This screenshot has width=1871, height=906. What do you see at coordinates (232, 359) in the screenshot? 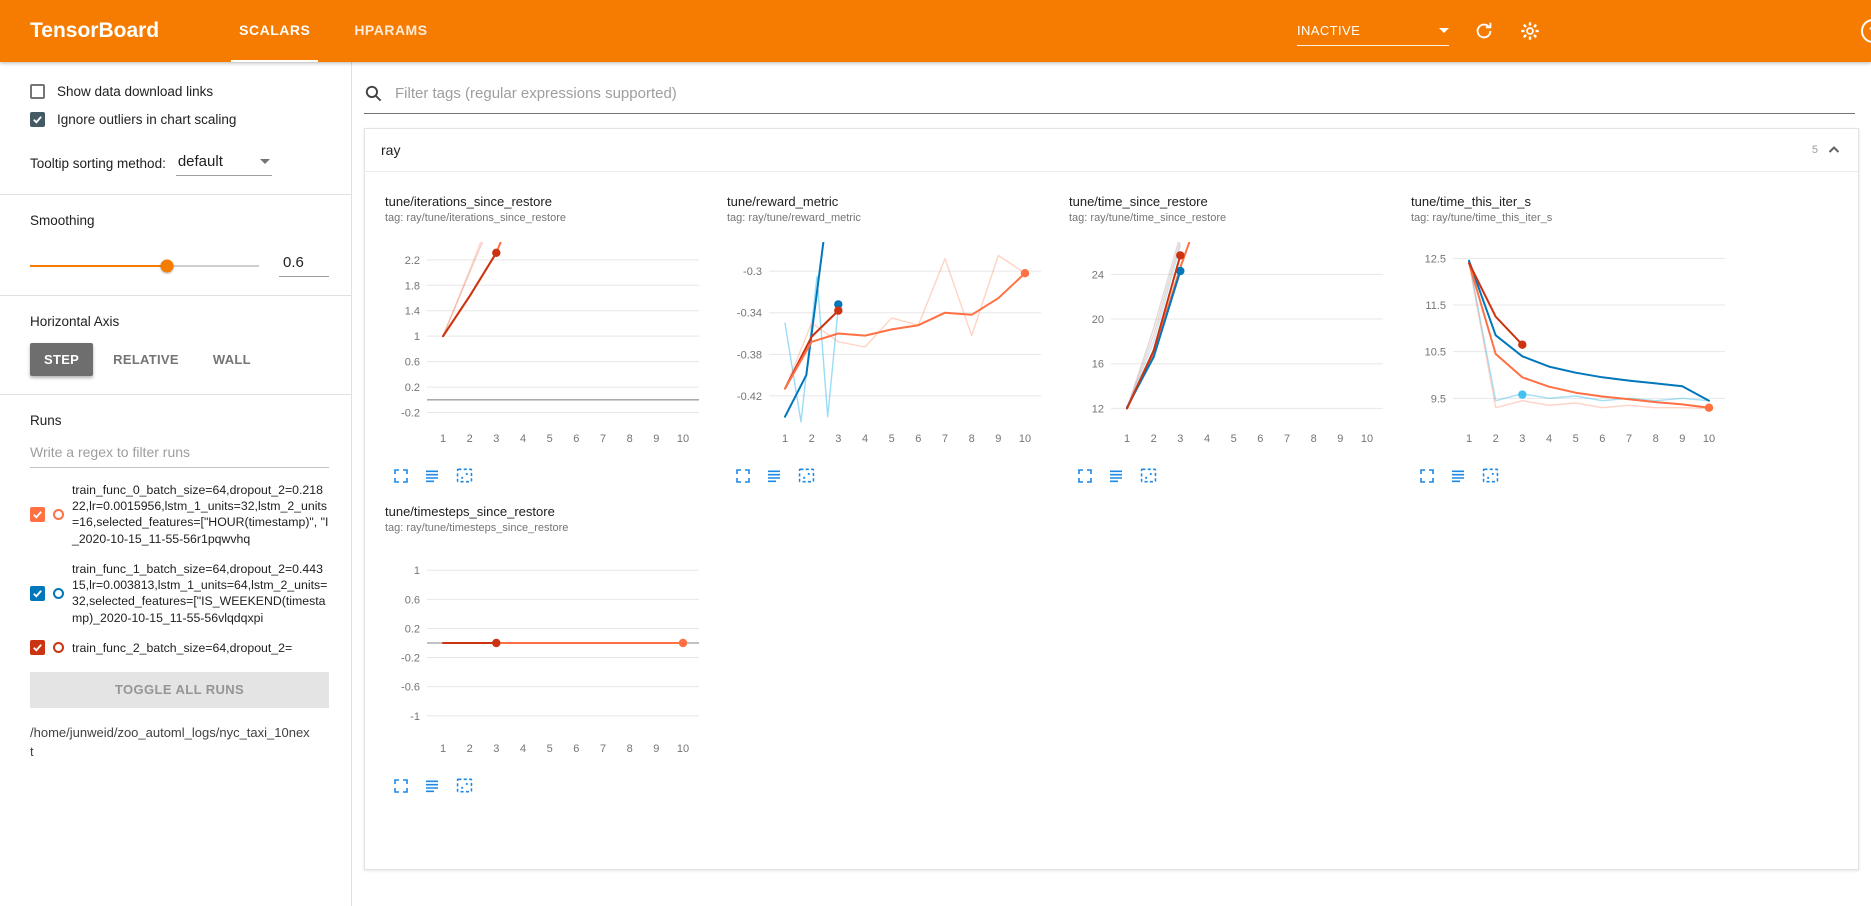
I see `axis-wall-button: WALL` at bounding box center [232, 359].